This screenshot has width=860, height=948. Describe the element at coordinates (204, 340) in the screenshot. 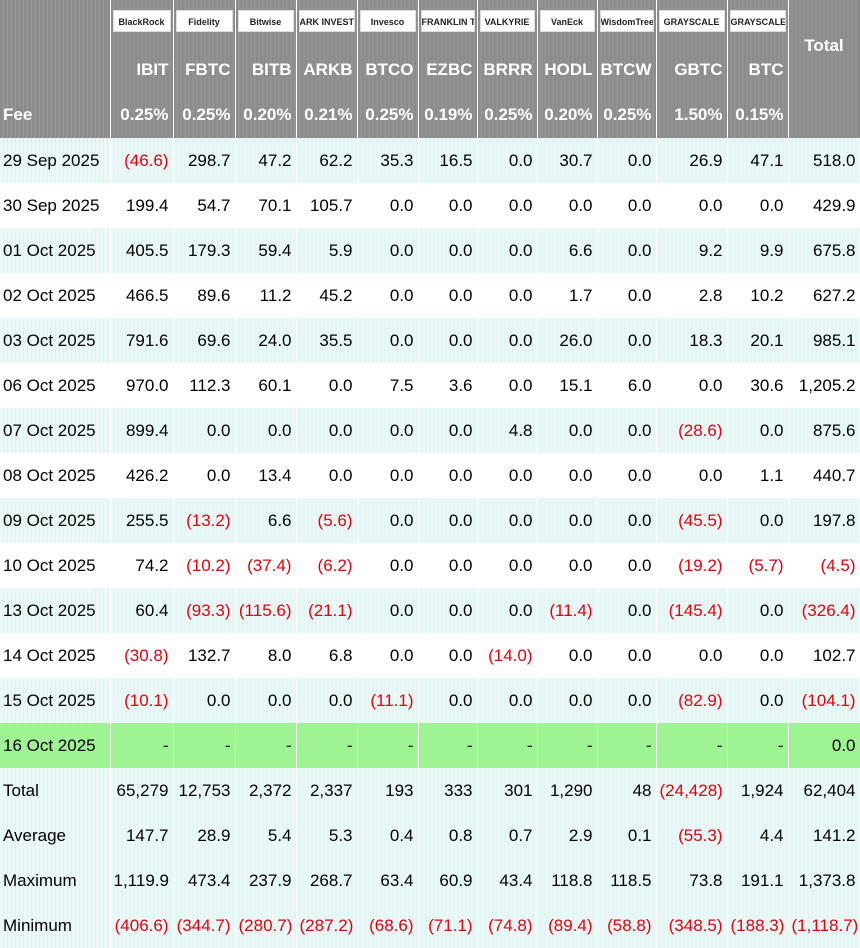

I see `flow-value: 69.6` at that location.